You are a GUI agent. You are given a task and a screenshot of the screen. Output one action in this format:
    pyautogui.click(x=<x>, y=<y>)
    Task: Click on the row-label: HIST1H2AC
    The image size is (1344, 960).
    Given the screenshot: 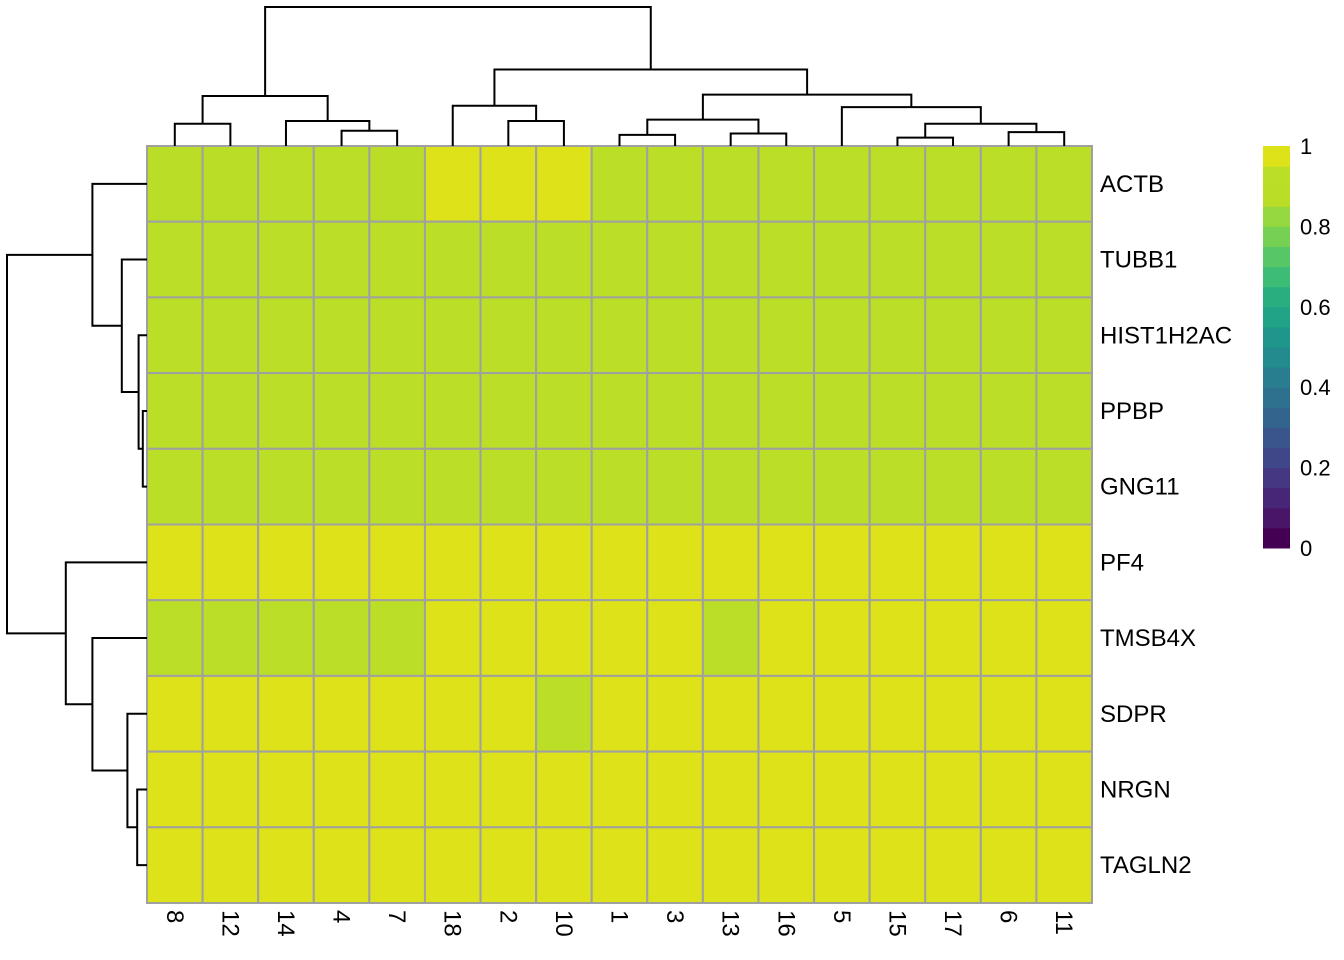 What is the action you would take?
    pyautogui.click(x=1166, y=335)
    